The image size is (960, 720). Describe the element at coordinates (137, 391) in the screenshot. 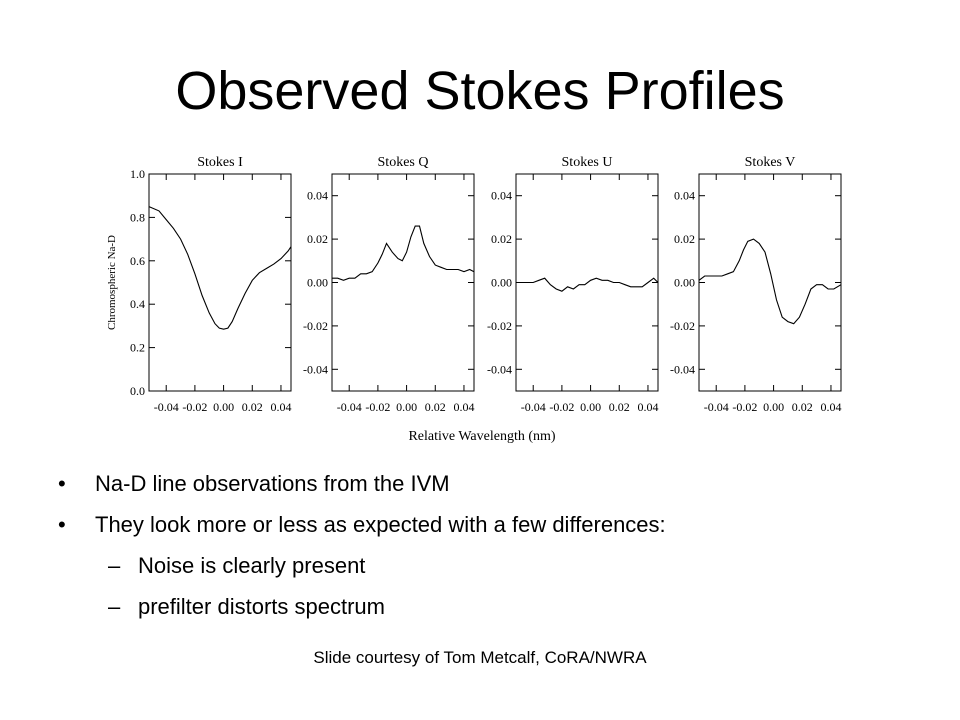

I see `y-tick-label: 0.0` at that location.